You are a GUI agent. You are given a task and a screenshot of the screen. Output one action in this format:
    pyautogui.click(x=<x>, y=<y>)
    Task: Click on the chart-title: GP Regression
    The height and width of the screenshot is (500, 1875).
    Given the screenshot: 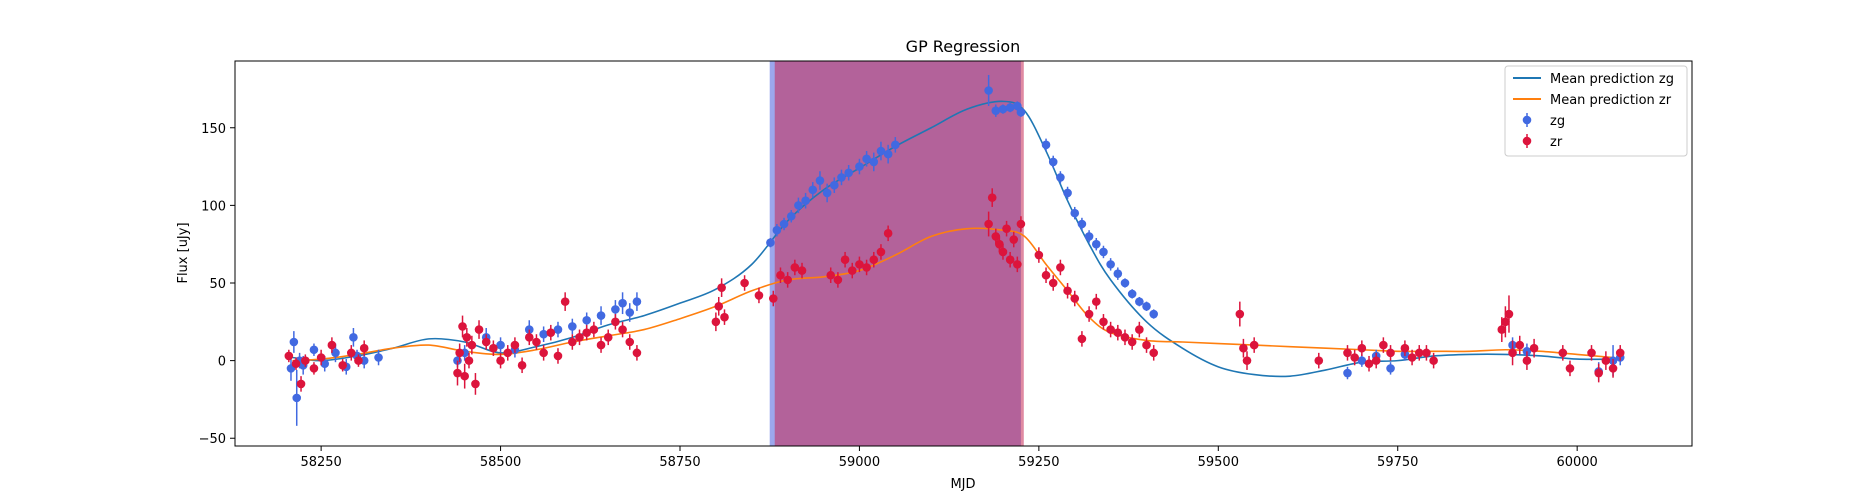 What is the action you would take?
    pyautogui.click(x=963, y=46)
    